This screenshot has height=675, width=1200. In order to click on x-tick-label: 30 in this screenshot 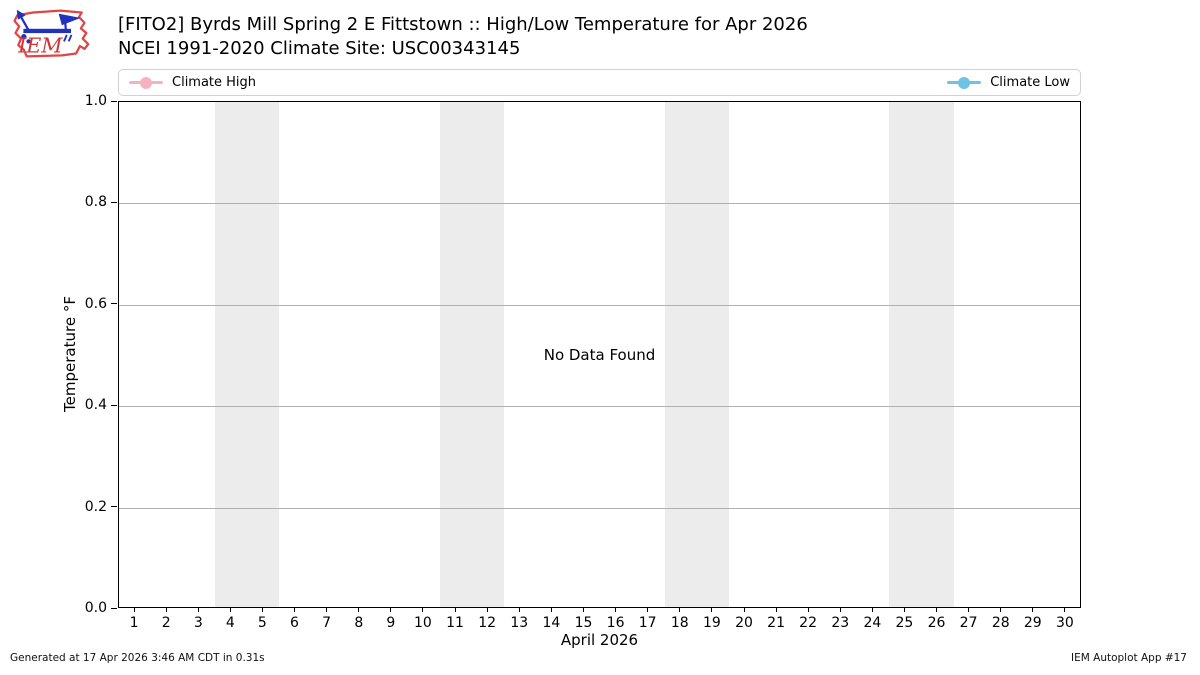, I will do `click(1064, 623)`.